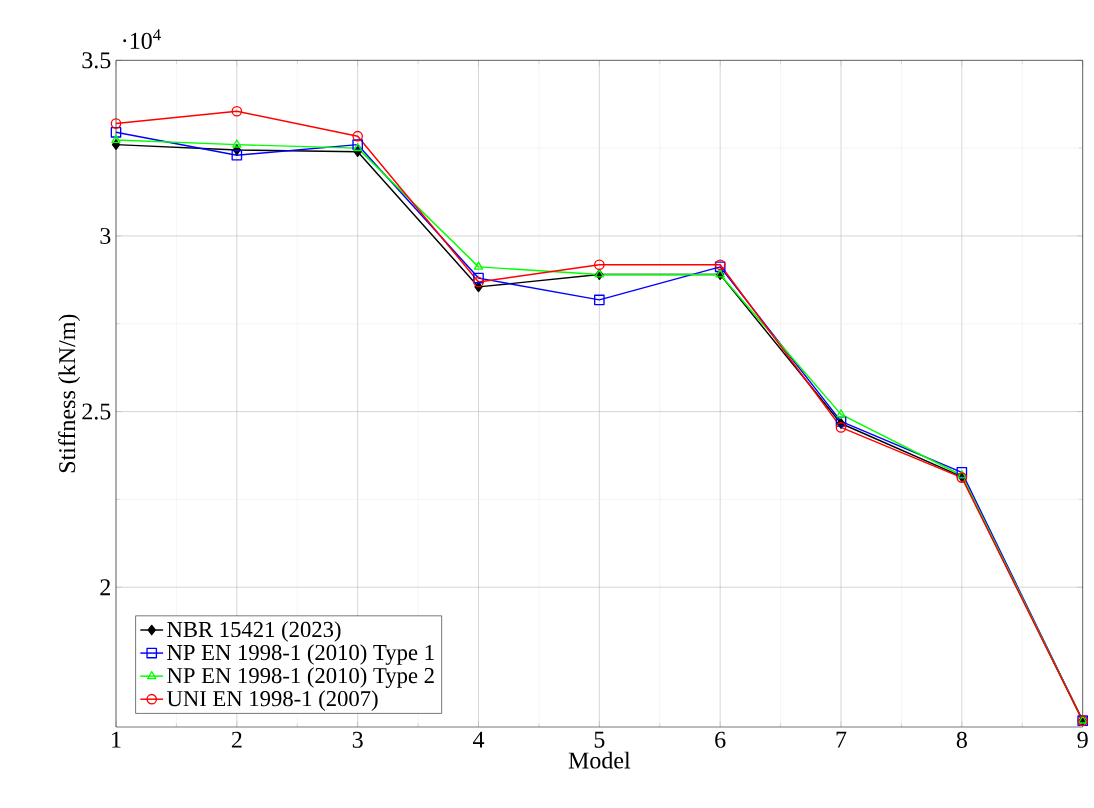  Describe the element at coordinates (116, 739) in the screenshot. I see `x-tick-label: 1` at that location.